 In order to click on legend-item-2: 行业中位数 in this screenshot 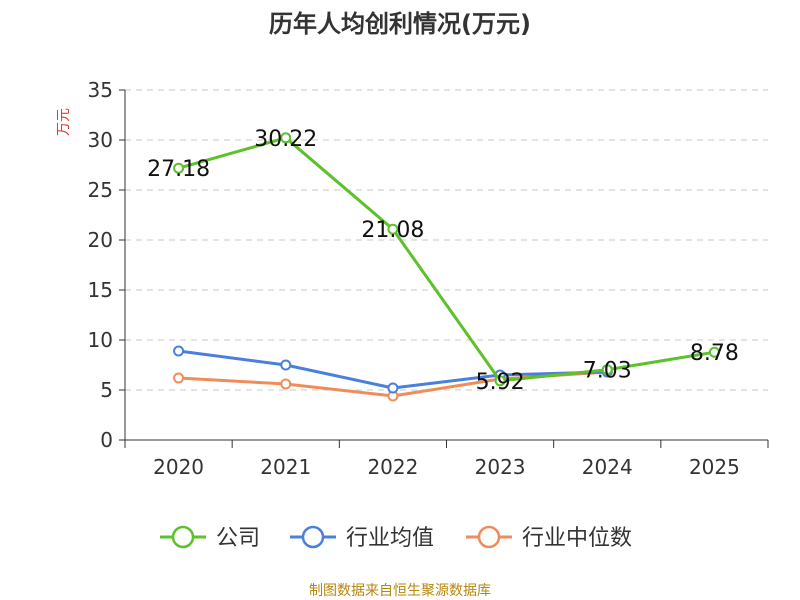, I will do `click(549, 538)`.